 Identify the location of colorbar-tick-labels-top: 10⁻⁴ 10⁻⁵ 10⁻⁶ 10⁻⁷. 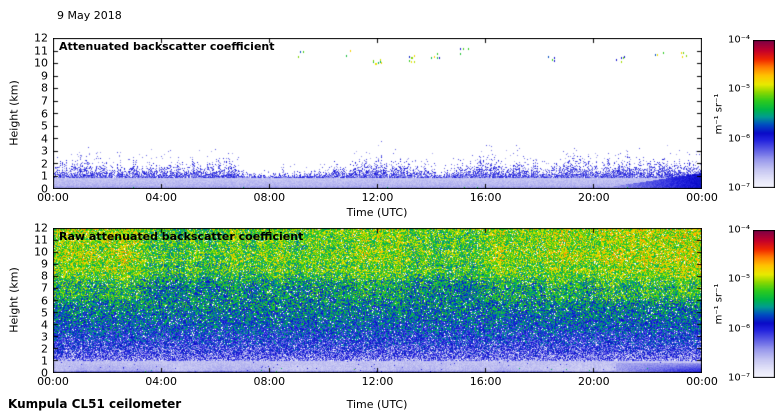
(738, 114).